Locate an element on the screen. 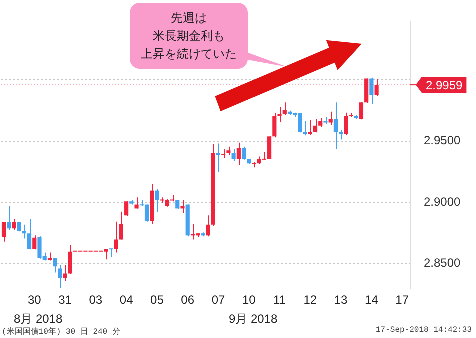  x-tick-label: 04 is located at coordinates (127, 300).